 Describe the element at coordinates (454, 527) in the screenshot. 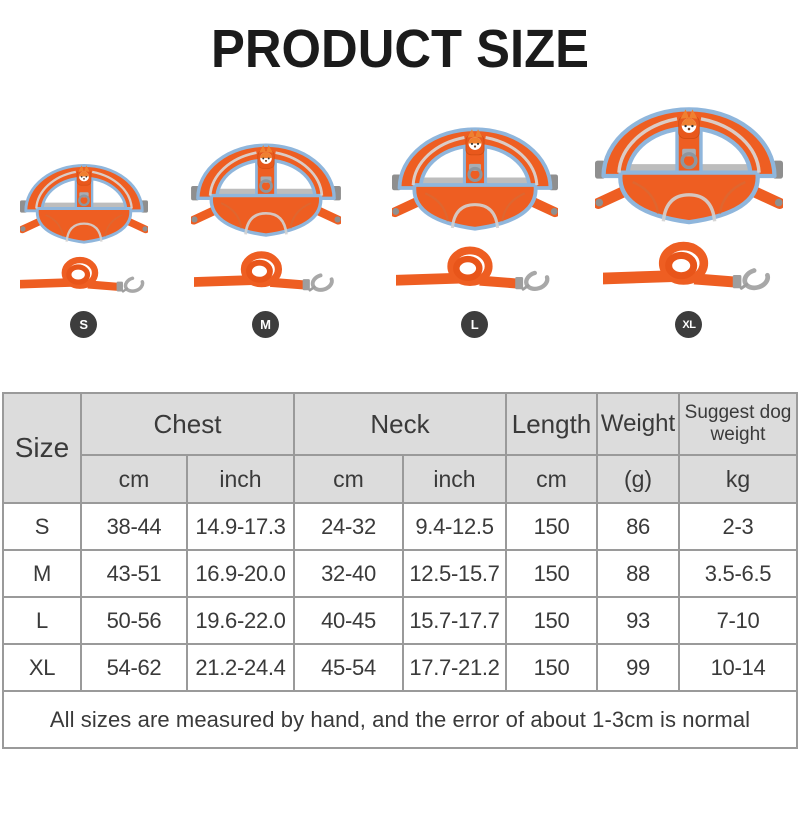

I see `cell-neck-inch: 9.4-12.5` at that location.